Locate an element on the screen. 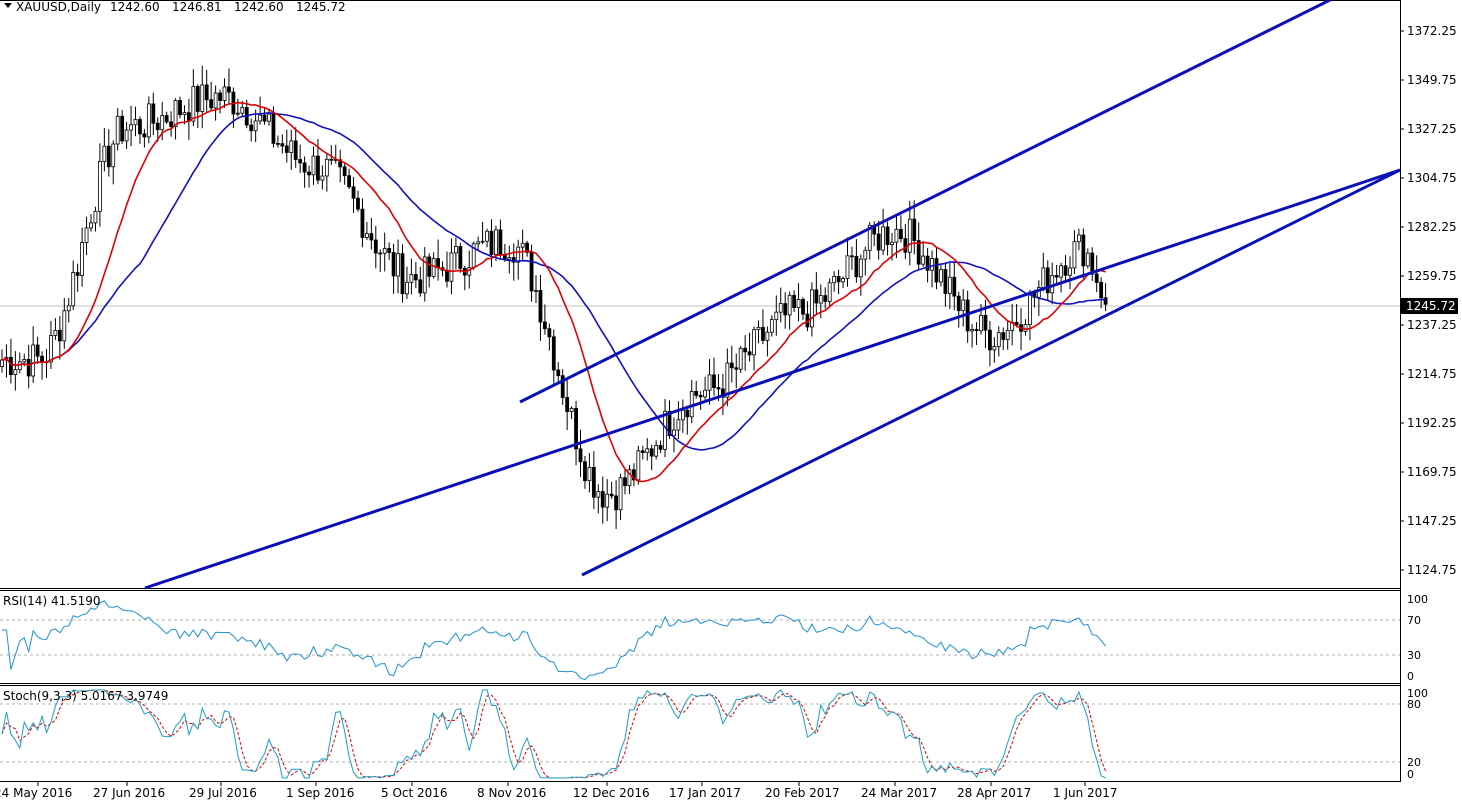  stochastic-label: Stoch(9,3,3) 5.0167 3.9749 is located at coordinates (85, 696).